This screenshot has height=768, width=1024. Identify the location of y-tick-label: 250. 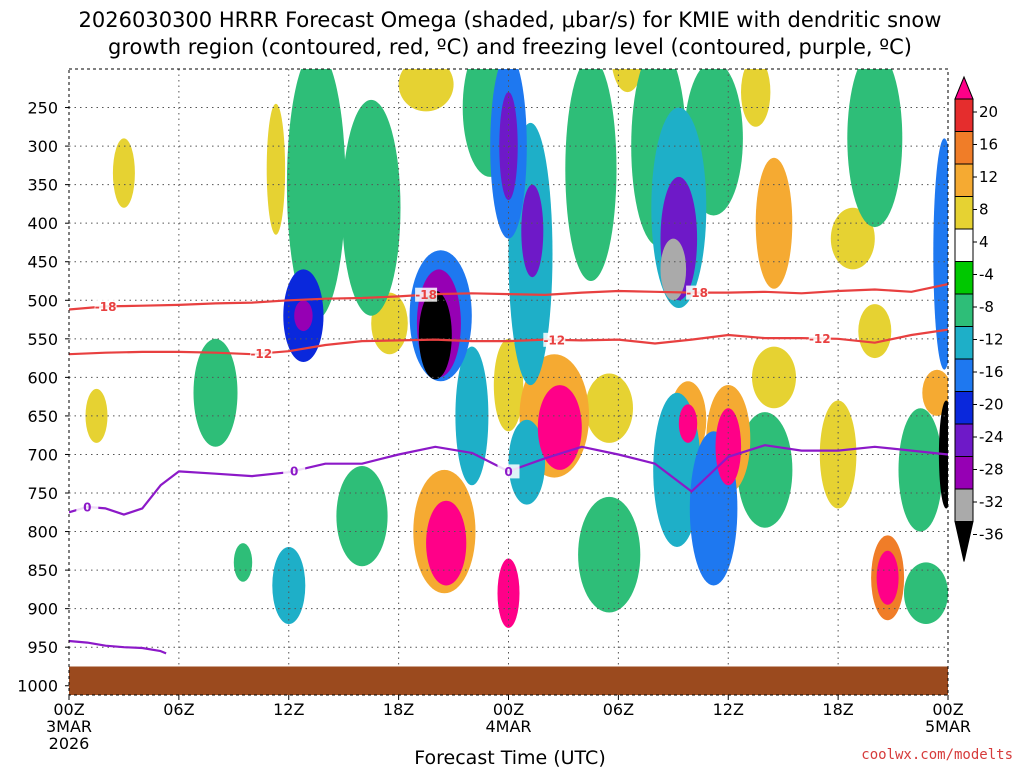
(42, 108).